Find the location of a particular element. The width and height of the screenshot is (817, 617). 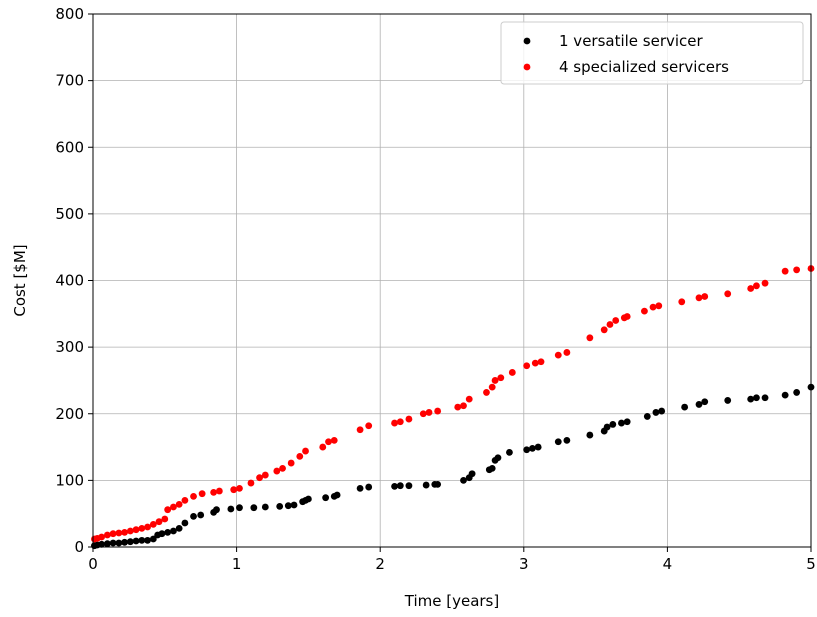

legend-label-specialized: 4 specialized servicers is located at coordinates (644, 67).